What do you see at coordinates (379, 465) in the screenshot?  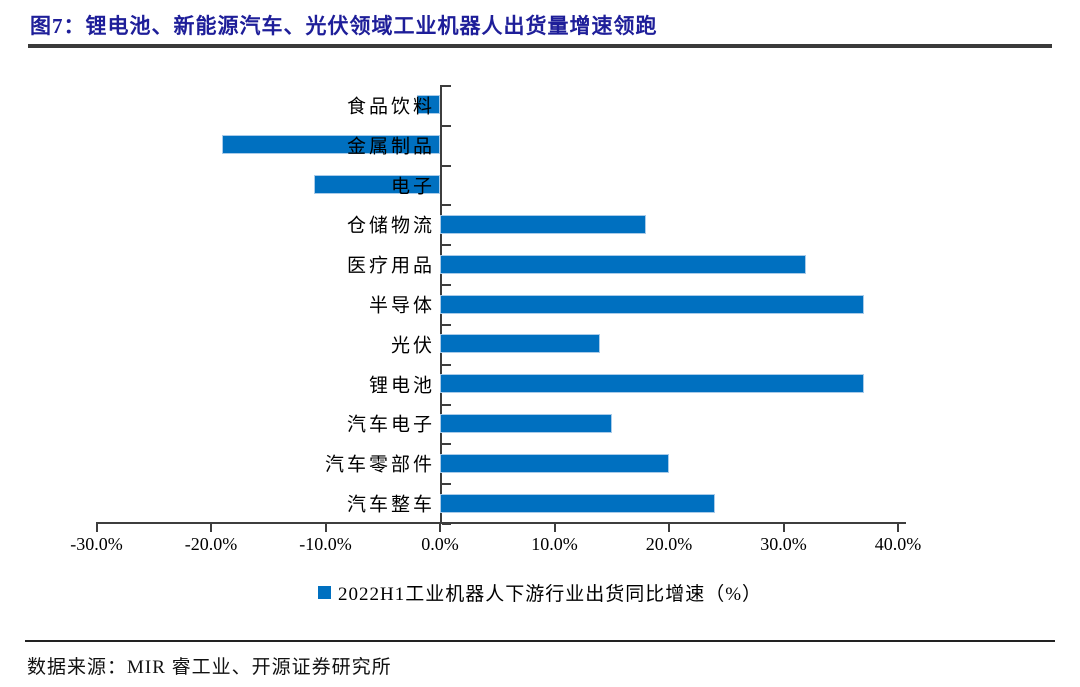 I see `category-label: 汽车零部件` at bounding box center [379, 465].